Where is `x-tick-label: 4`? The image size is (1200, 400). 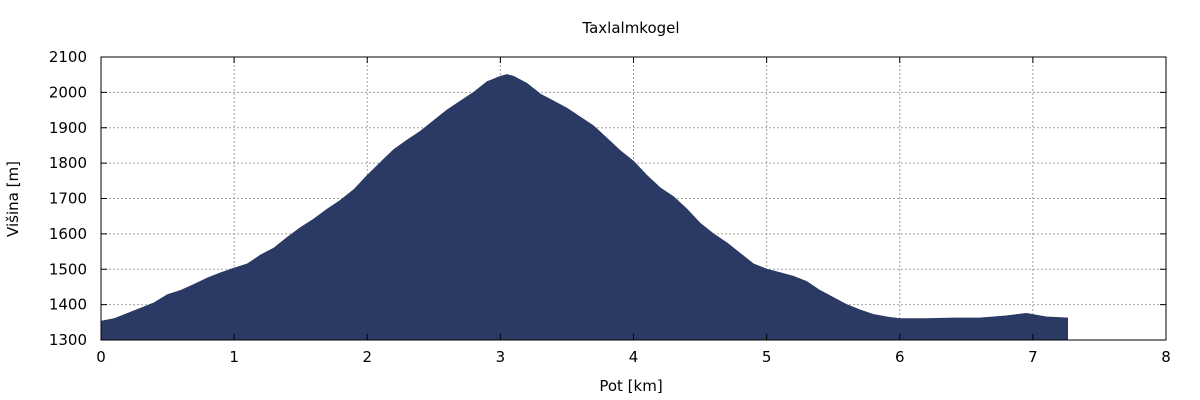 x-tick-label: 4 is located at coordinates (634, 357).